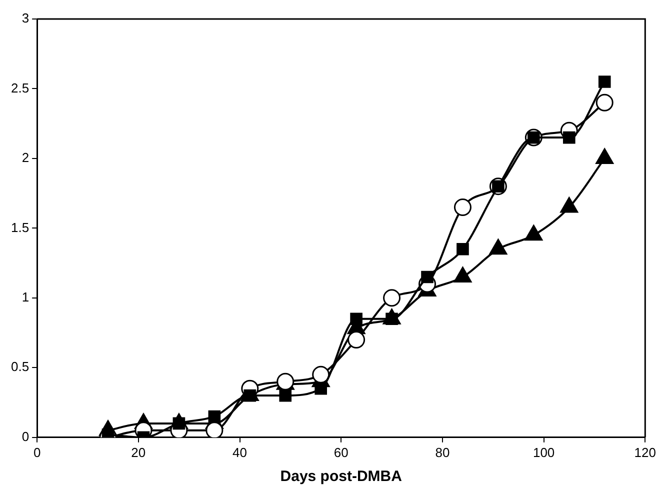 The image size is (667, 498). Describe the element at coordinates (341, 477) in the screenshot. I see `x-axis-title: Days post-DMBA` at that location.